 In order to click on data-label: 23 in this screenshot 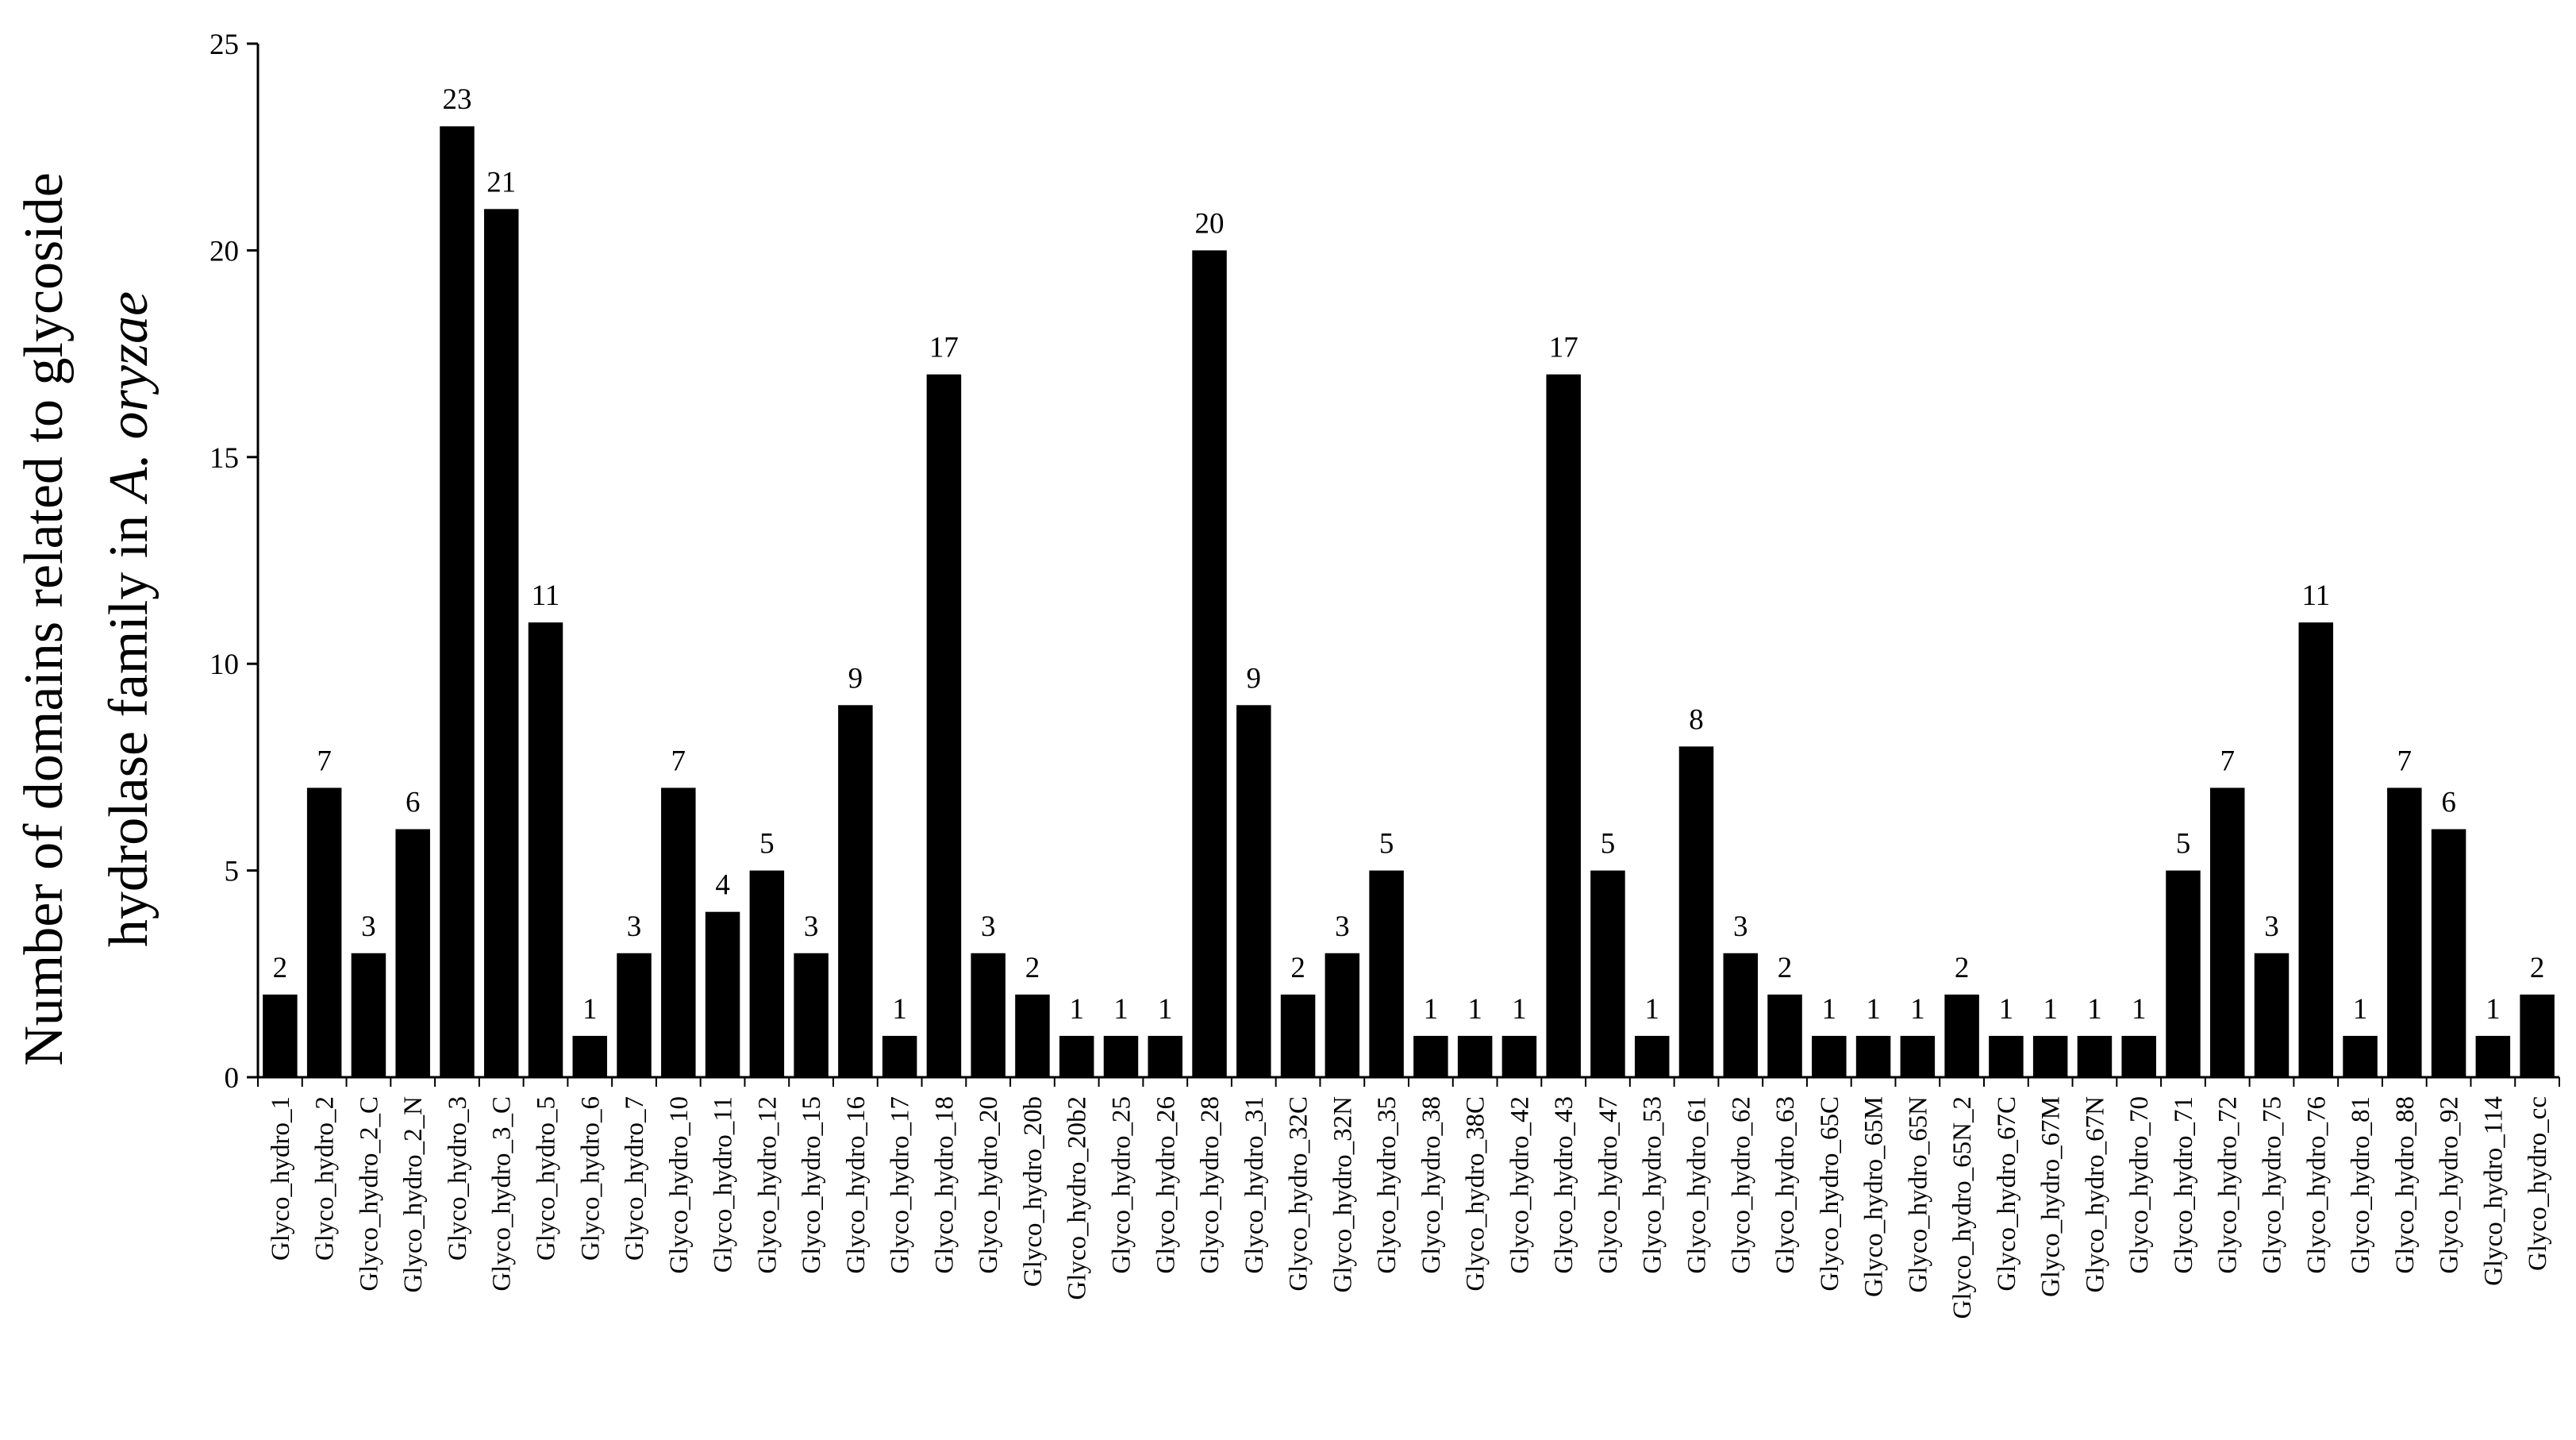, I will do `click(456, 99)`.